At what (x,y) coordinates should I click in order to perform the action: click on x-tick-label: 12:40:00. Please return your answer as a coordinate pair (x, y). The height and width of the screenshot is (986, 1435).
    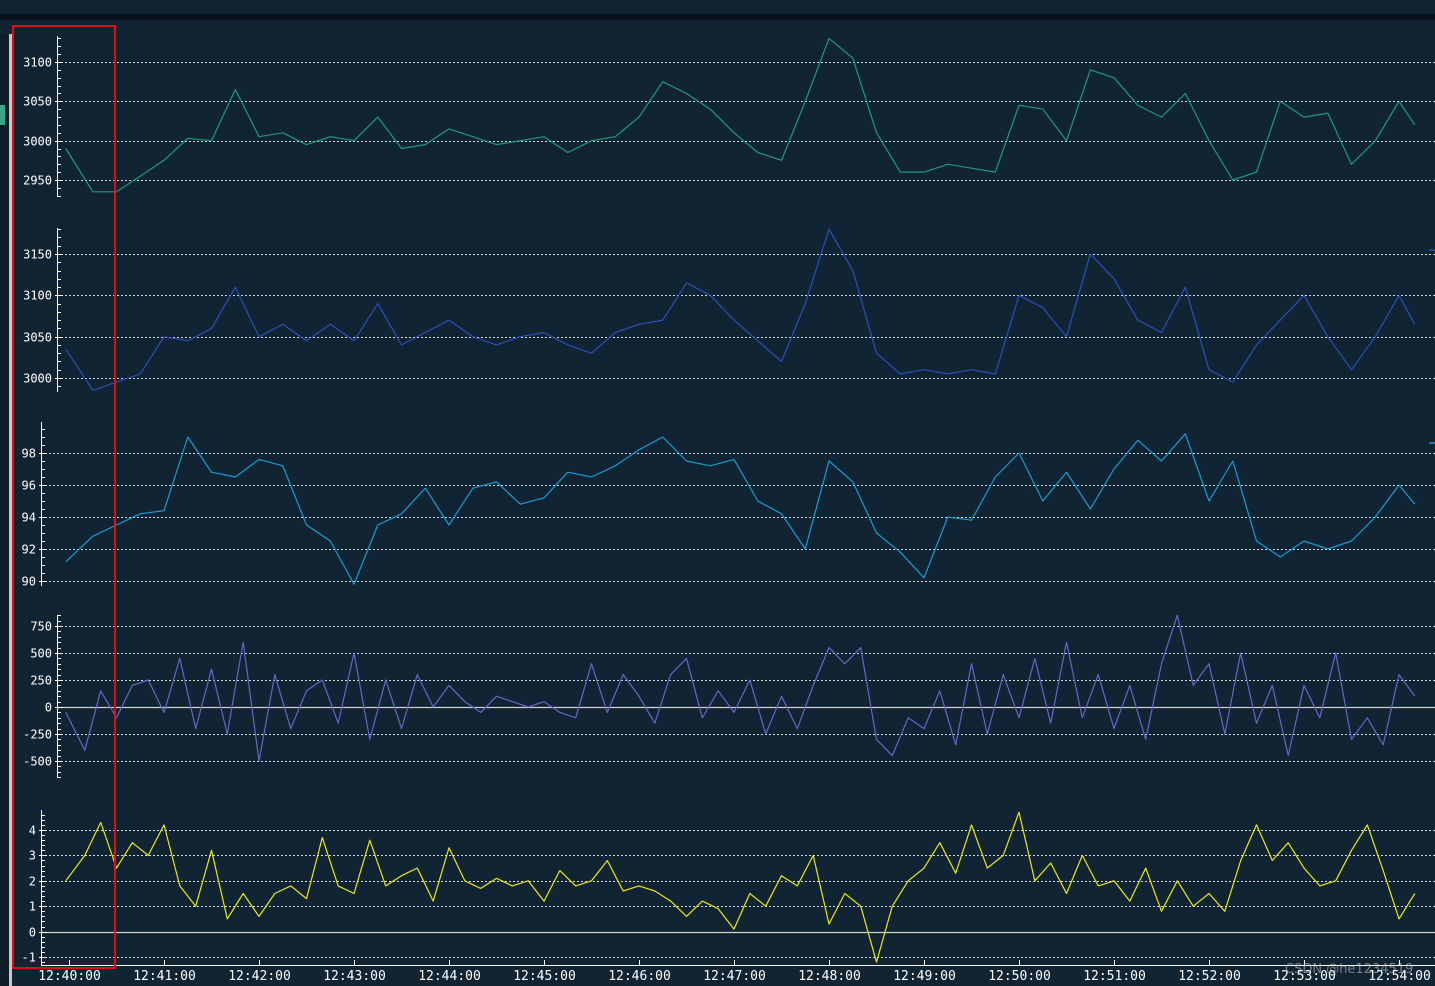
    Looking at the image, I should click on (69, 976).